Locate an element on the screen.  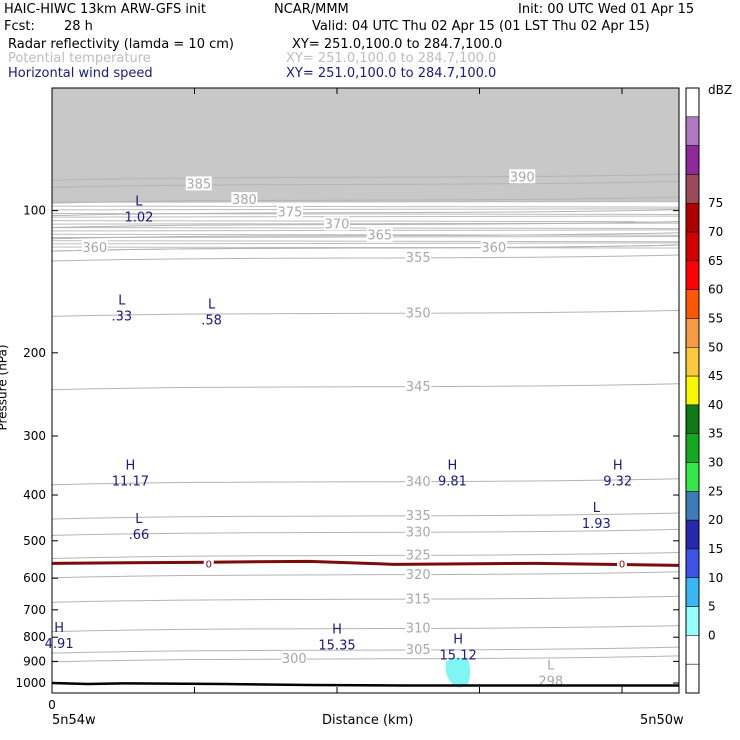
colorbar-tick-label: 50 is located at coordinates (715, 347).